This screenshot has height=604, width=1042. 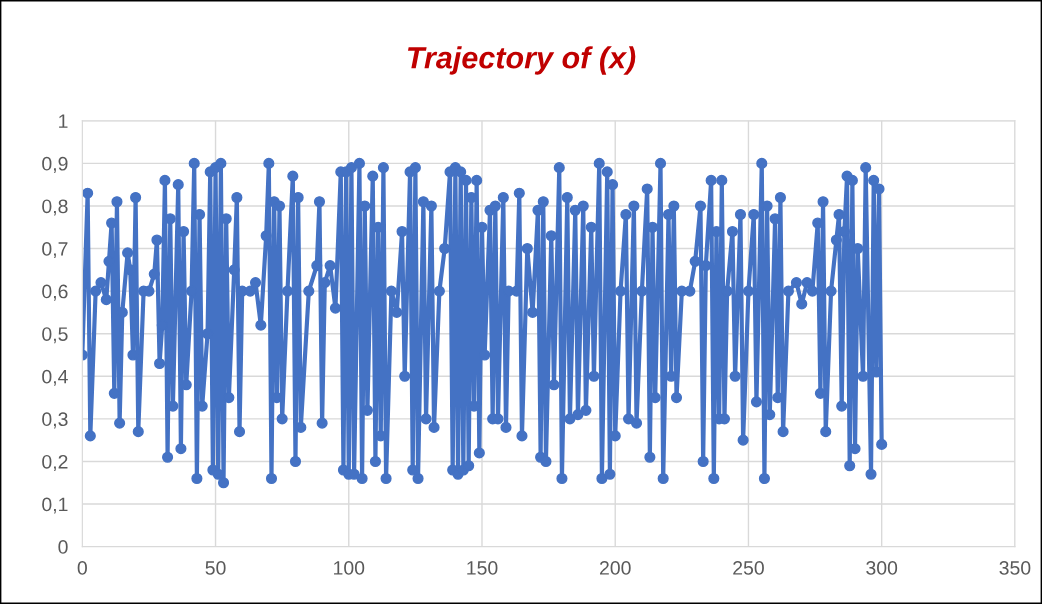 What do you see at coordinates (55, 207) in the screenshot?
I see `y-tick-label: 0,8` at bounding box center [55, 207].